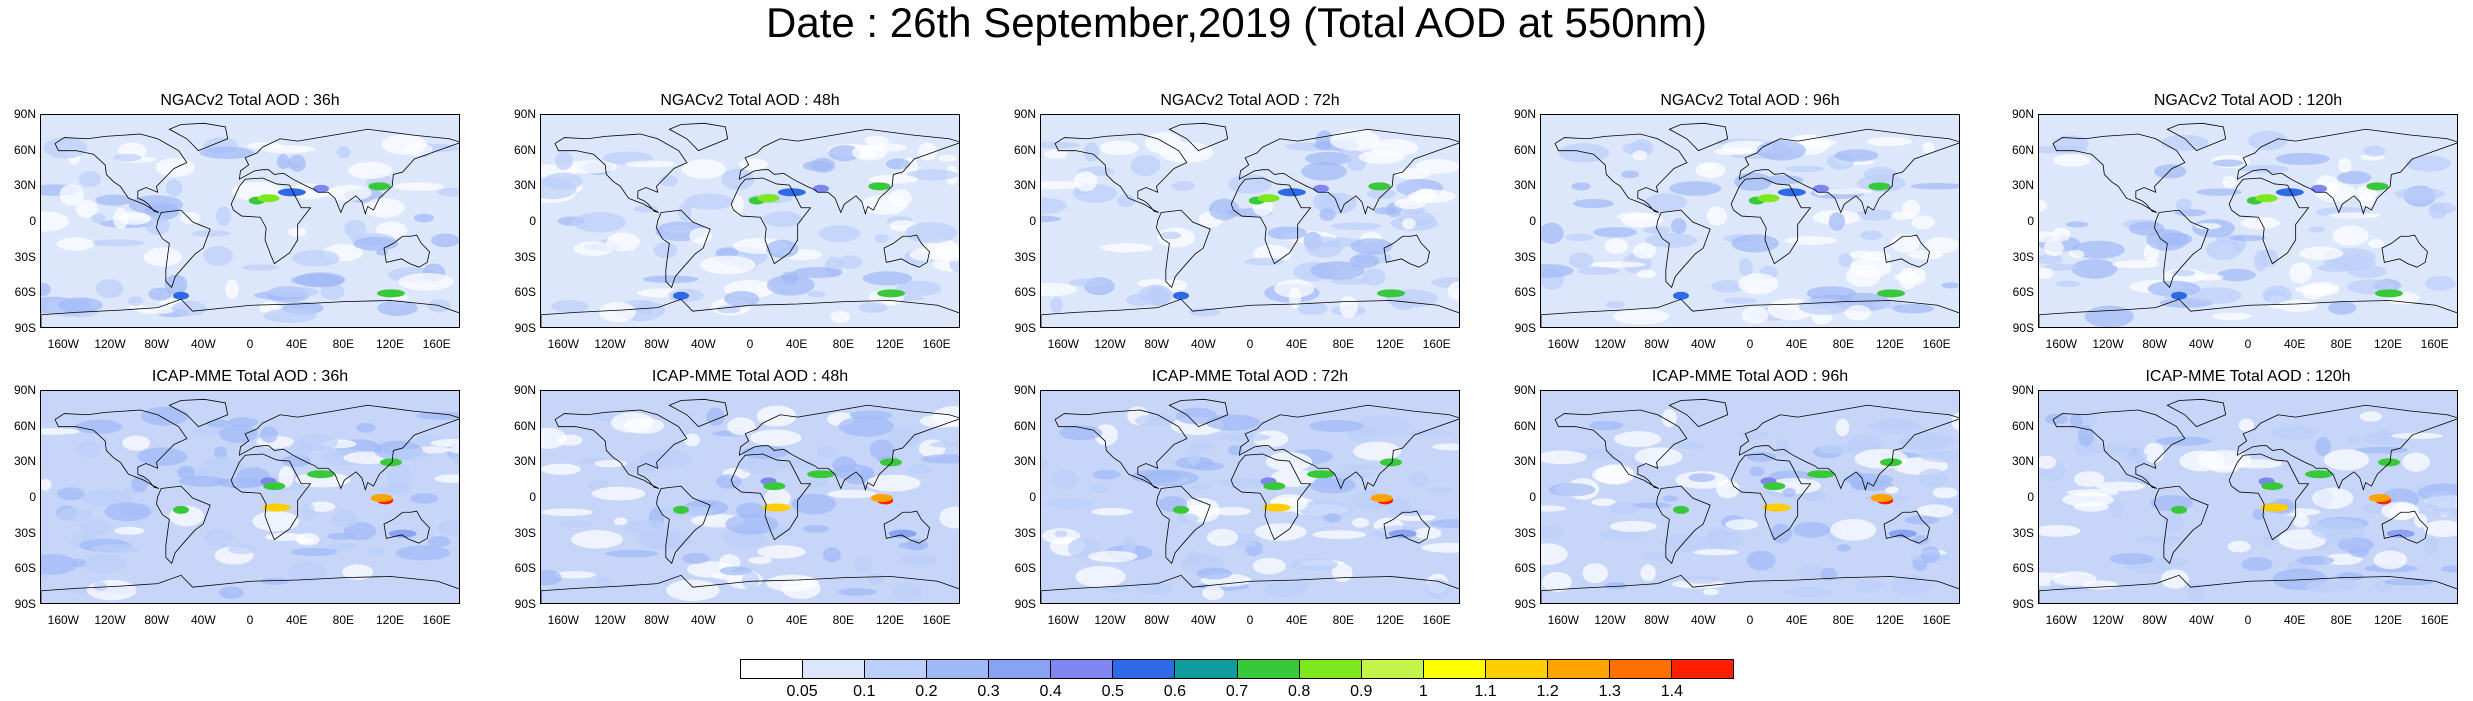  Describe the element at coordinates (1796, 620) in the screenshot. I see `lon-tick-label: 40E` at that location.